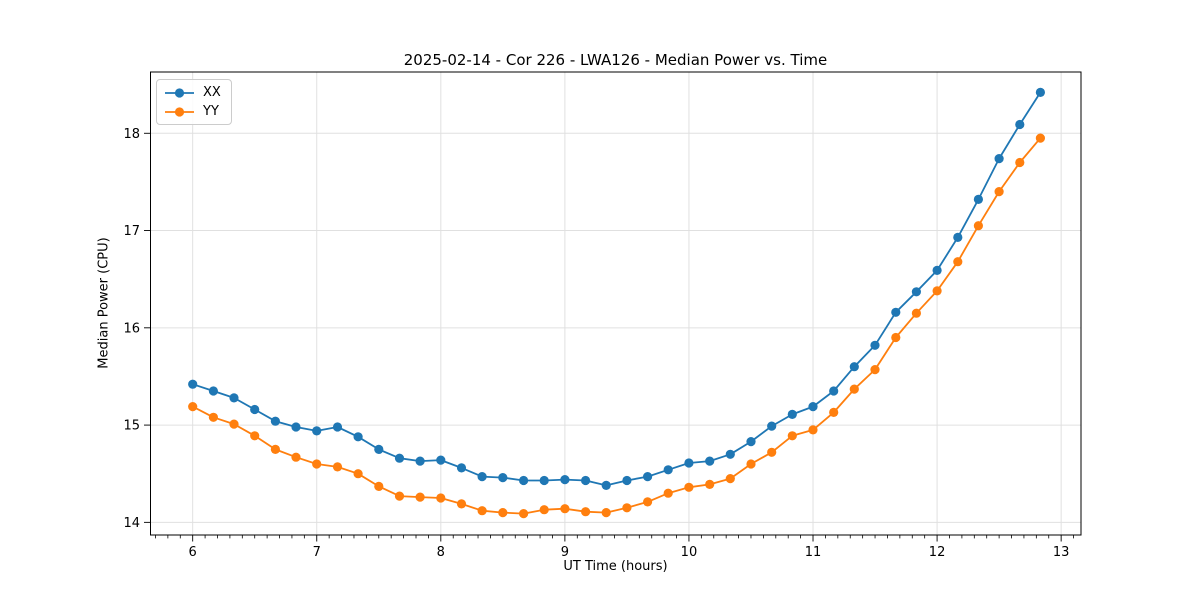 The height and width of the screenshot is (600, 1200). Describe the element at coordinates (179, 92) in the screenshot. I see `legend-line-sample-xx-icon` at that location.